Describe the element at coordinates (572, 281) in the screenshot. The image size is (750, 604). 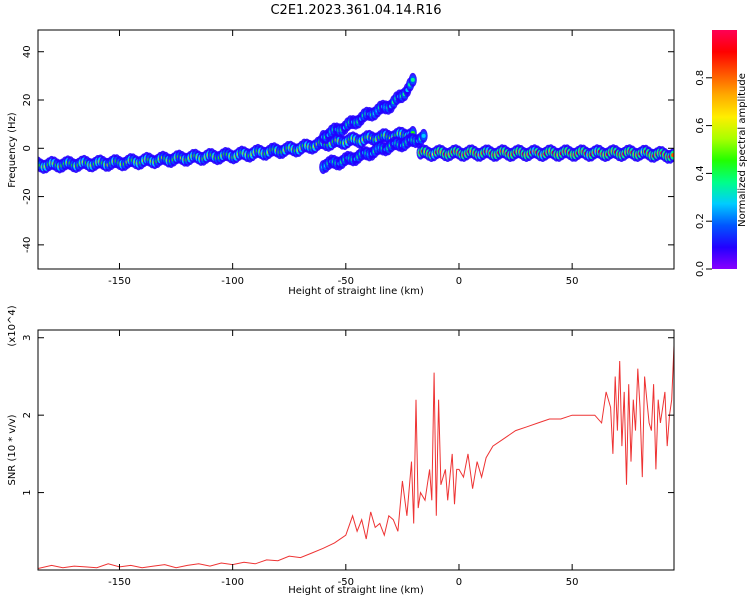
I see `spectrogram-x-tick-label: 50` at that location.